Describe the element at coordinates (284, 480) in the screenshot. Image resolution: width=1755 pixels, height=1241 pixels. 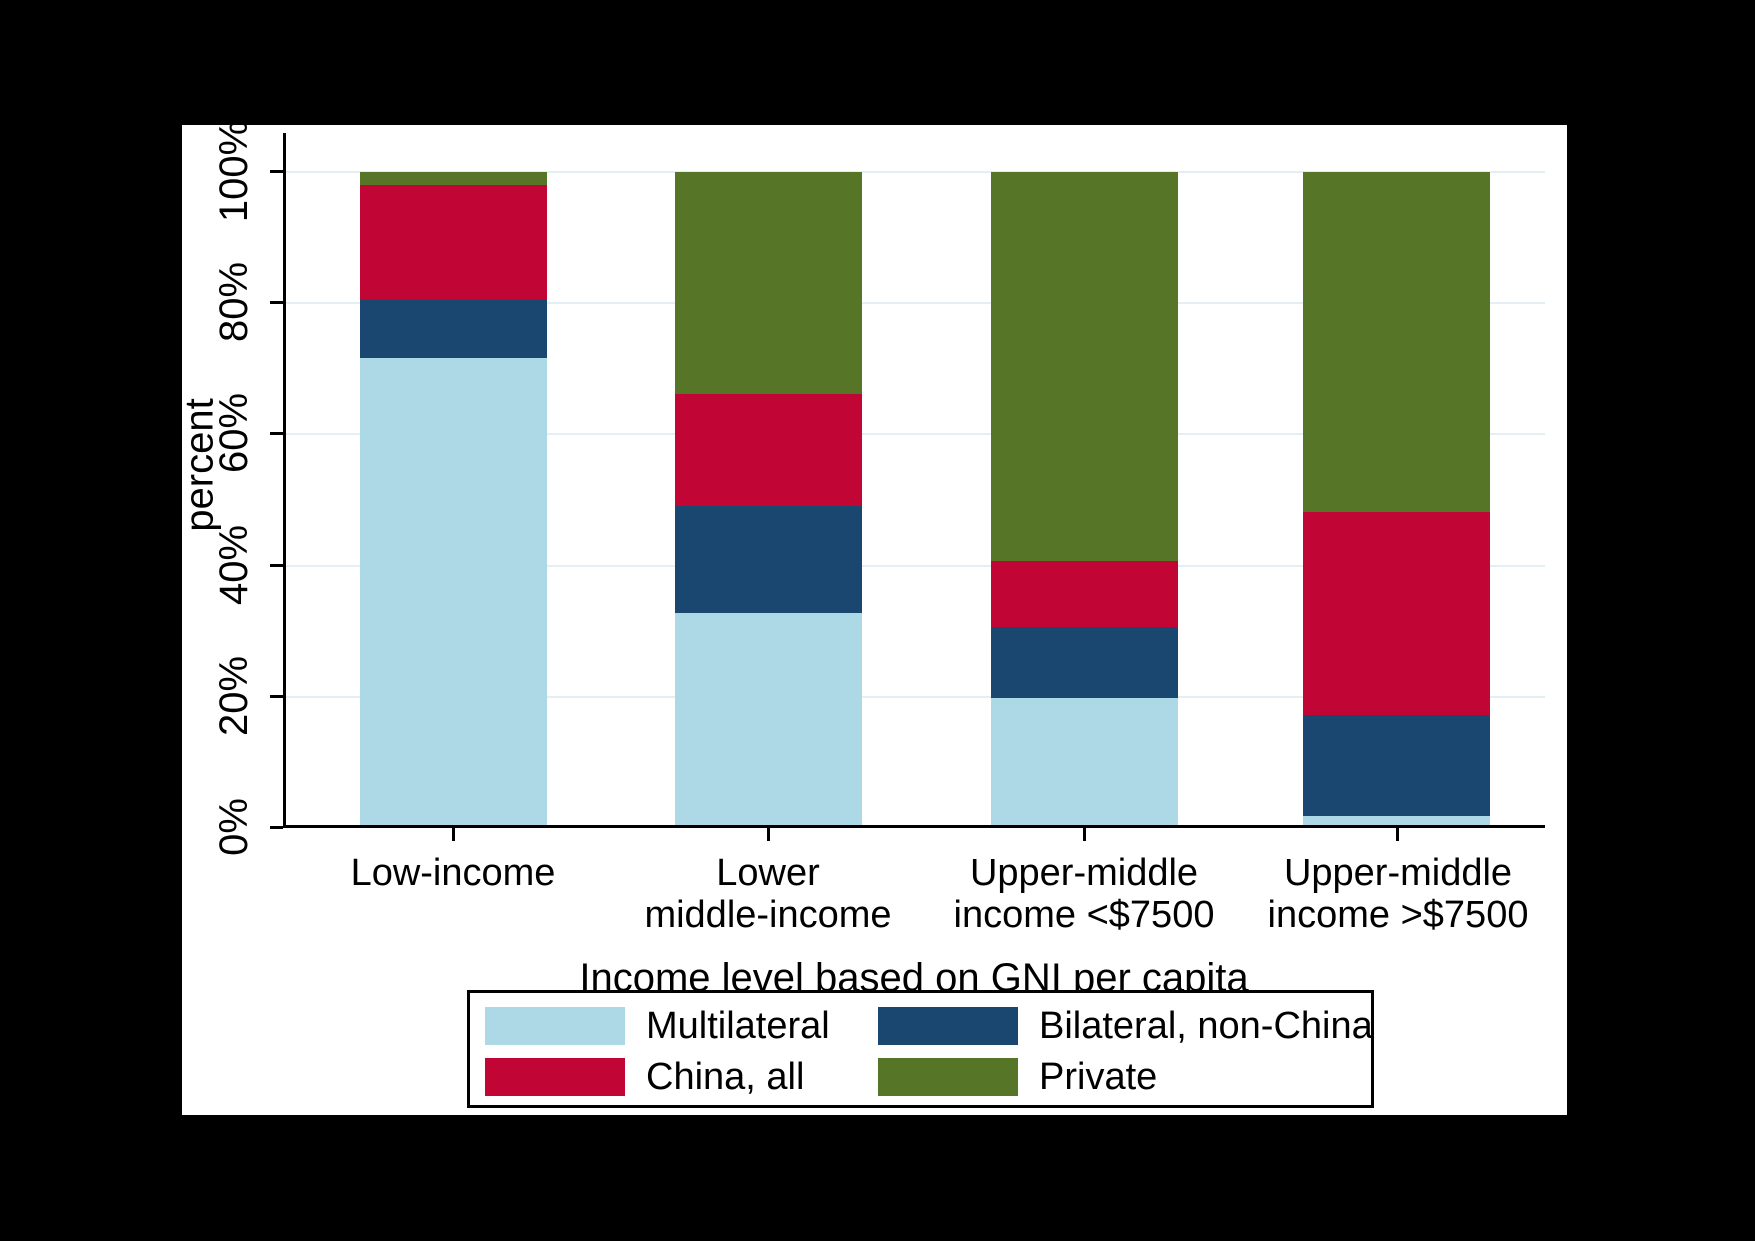
I see `y-axis-line` at that location.